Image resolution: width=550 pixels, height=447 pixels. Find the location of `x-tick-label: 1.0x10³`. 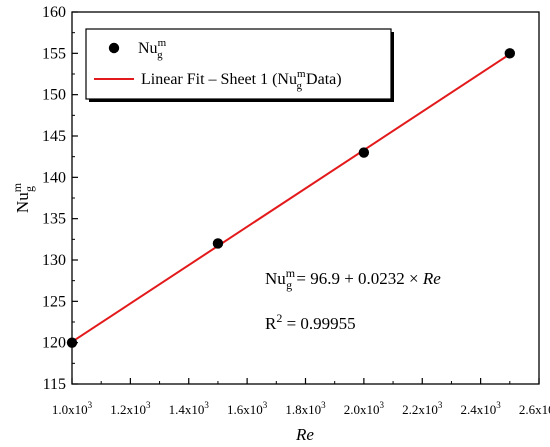

x-tick-label: 1.0x10³ is located at coordinates (72, 408).